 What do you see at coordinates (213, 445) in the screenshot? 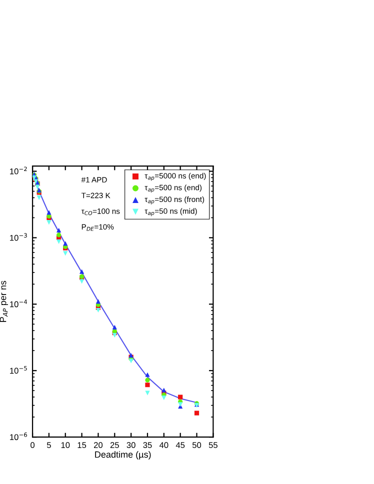
I see `x-tick-label: 55` at bounding box center [213, 445].